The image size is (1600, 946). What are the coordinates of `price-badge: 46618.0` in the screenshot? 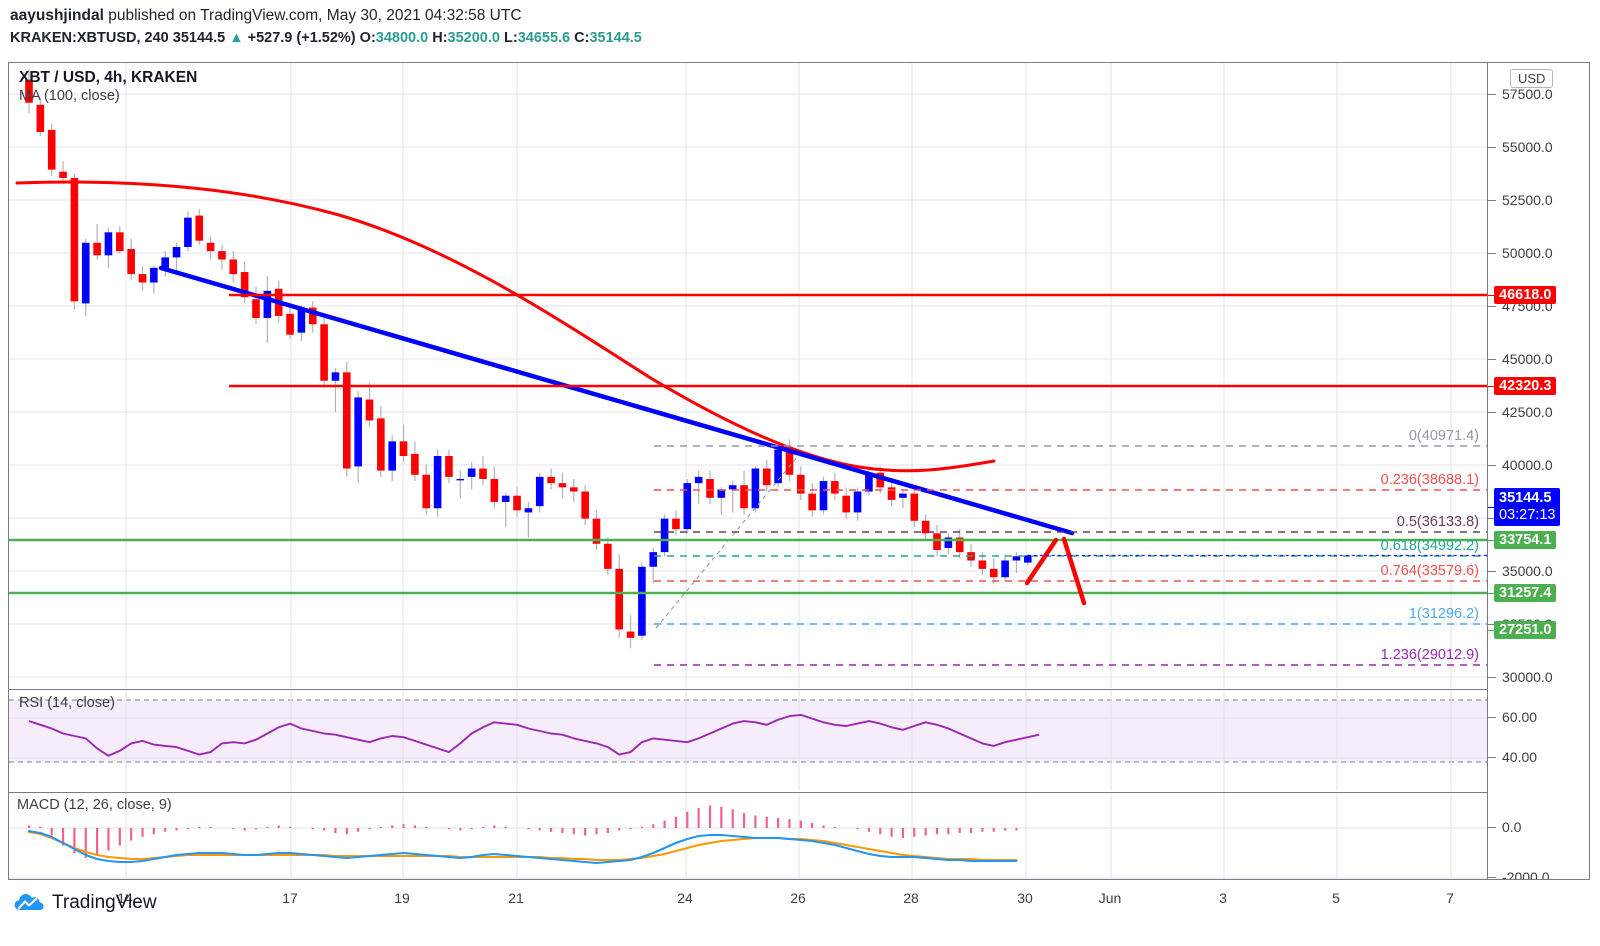 It's located at (1525, 295).